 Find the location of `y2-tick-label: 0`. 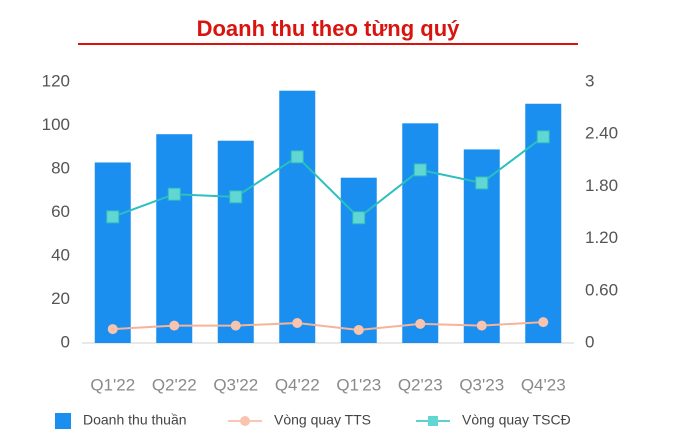

y2-tick-label: 0 is located at coordinates (589, 341).